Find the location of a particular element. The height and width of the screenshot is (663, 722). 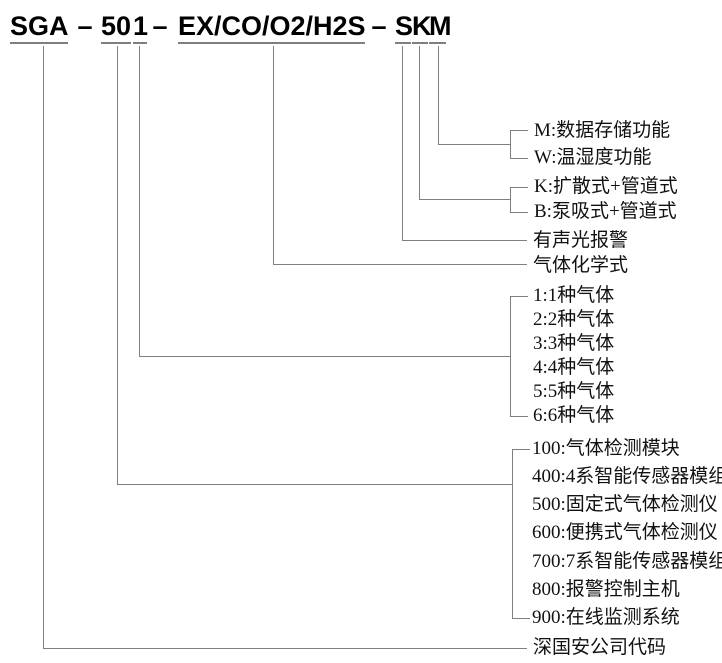

connector-series-vertical is located at coordinates (117, 265).